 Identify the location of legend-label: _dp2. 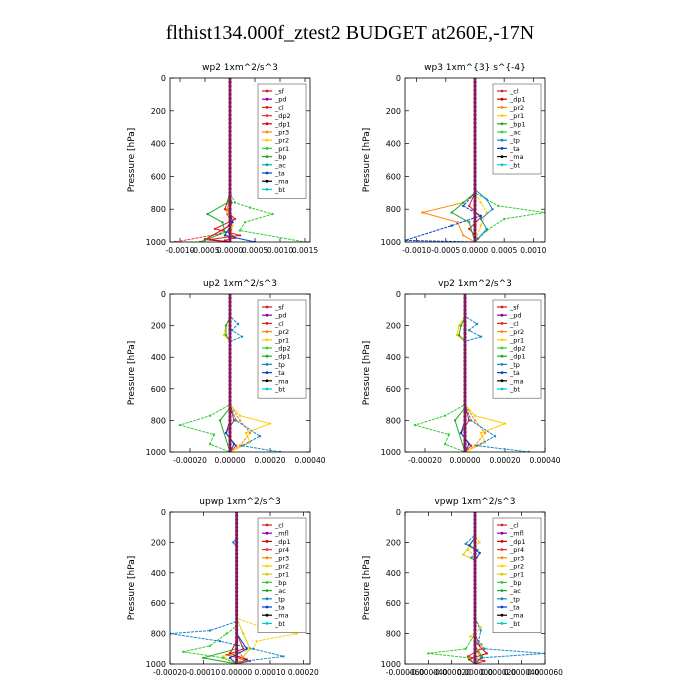
(282, 349).